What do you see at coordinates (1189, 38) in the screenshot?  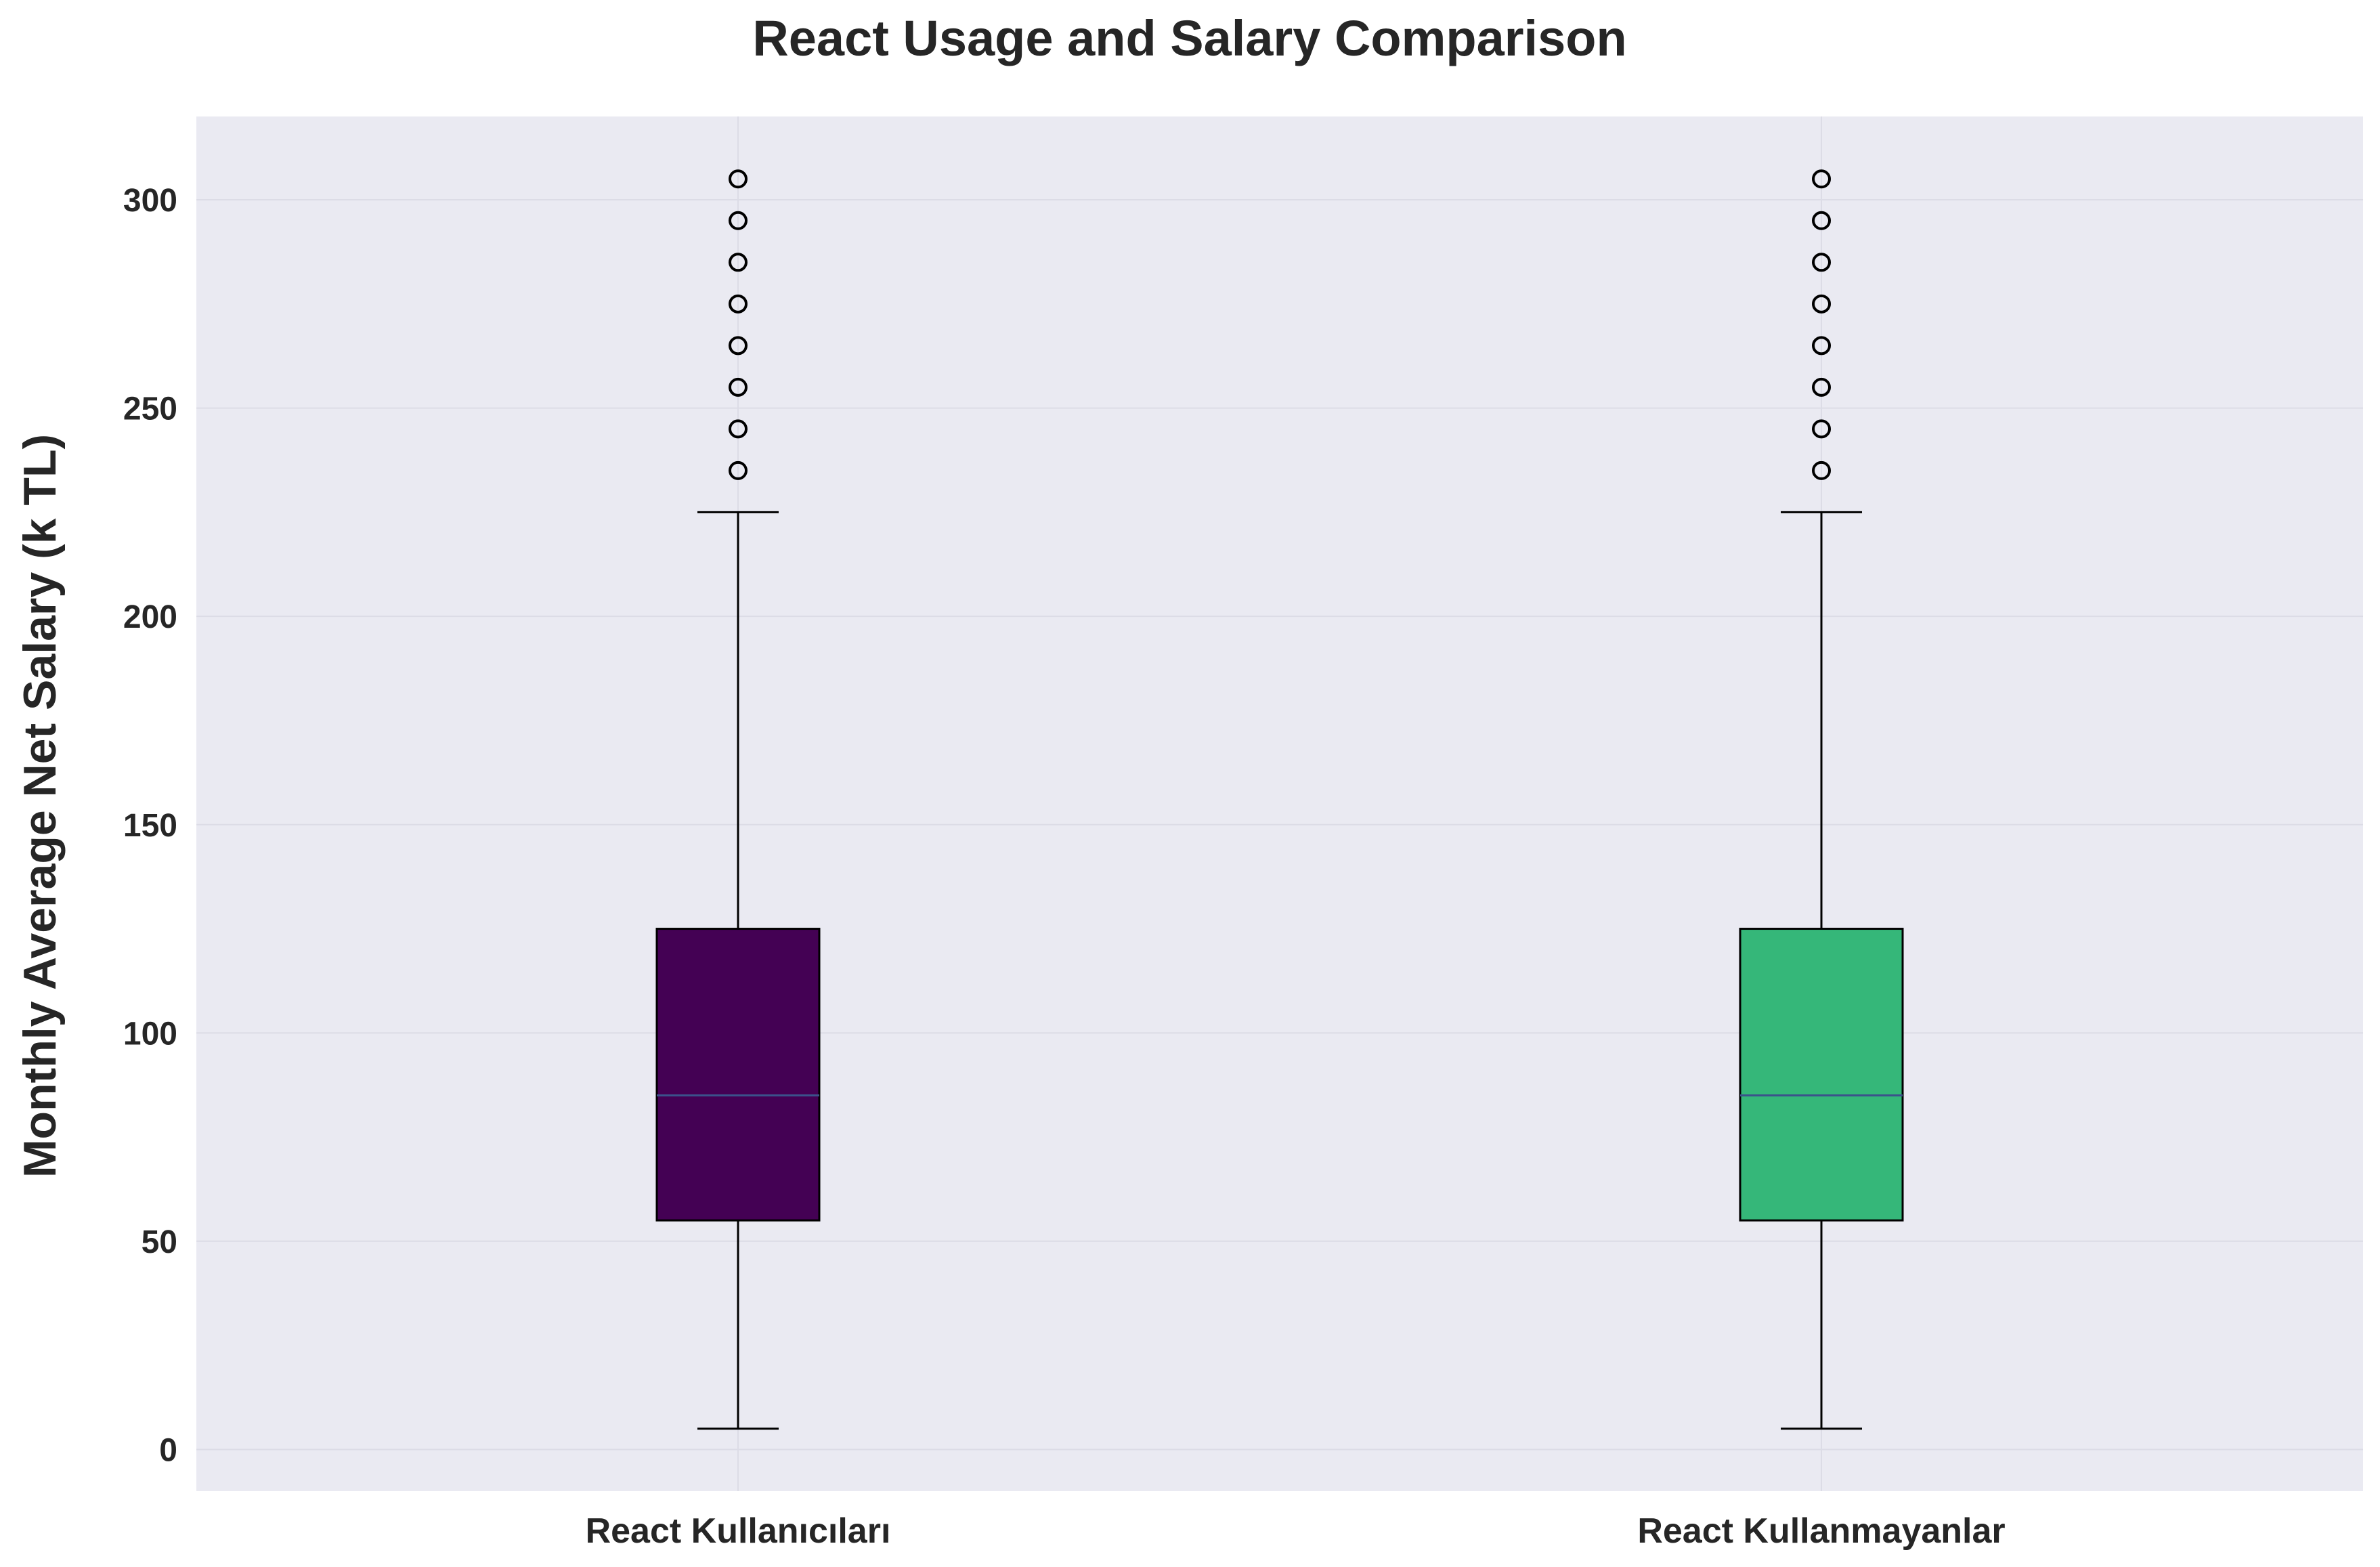 I see `chart-title: React Usage and Salary Comparison` at bounding box center [1189, 38].